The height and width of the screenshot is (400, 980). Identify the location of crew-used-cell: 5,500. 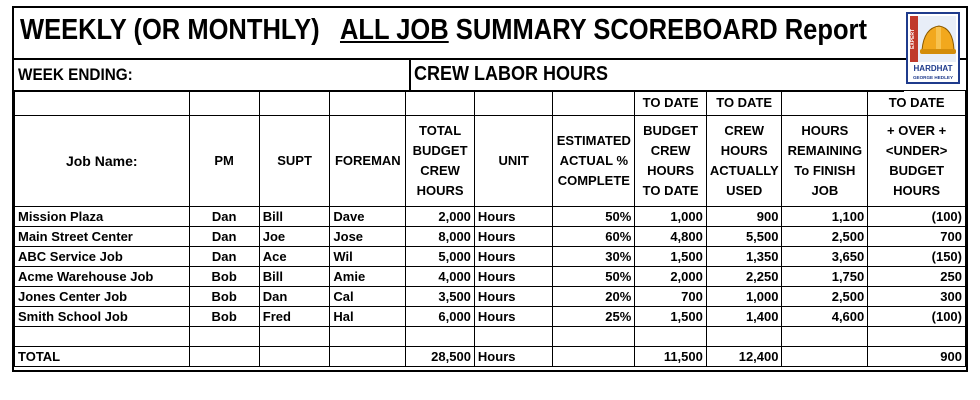
(744, 236).